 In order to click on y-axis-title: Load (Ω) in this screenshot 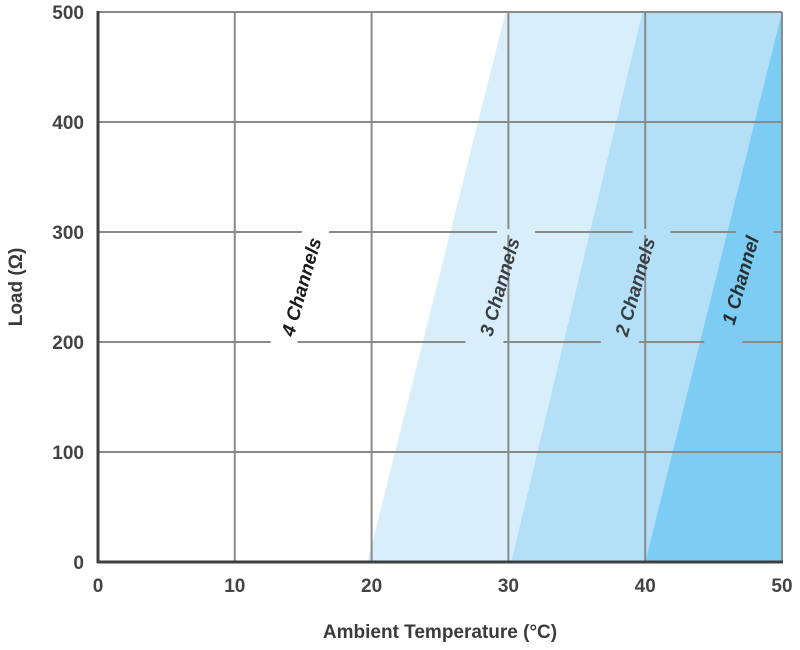, I will do `click(16, 287)`.